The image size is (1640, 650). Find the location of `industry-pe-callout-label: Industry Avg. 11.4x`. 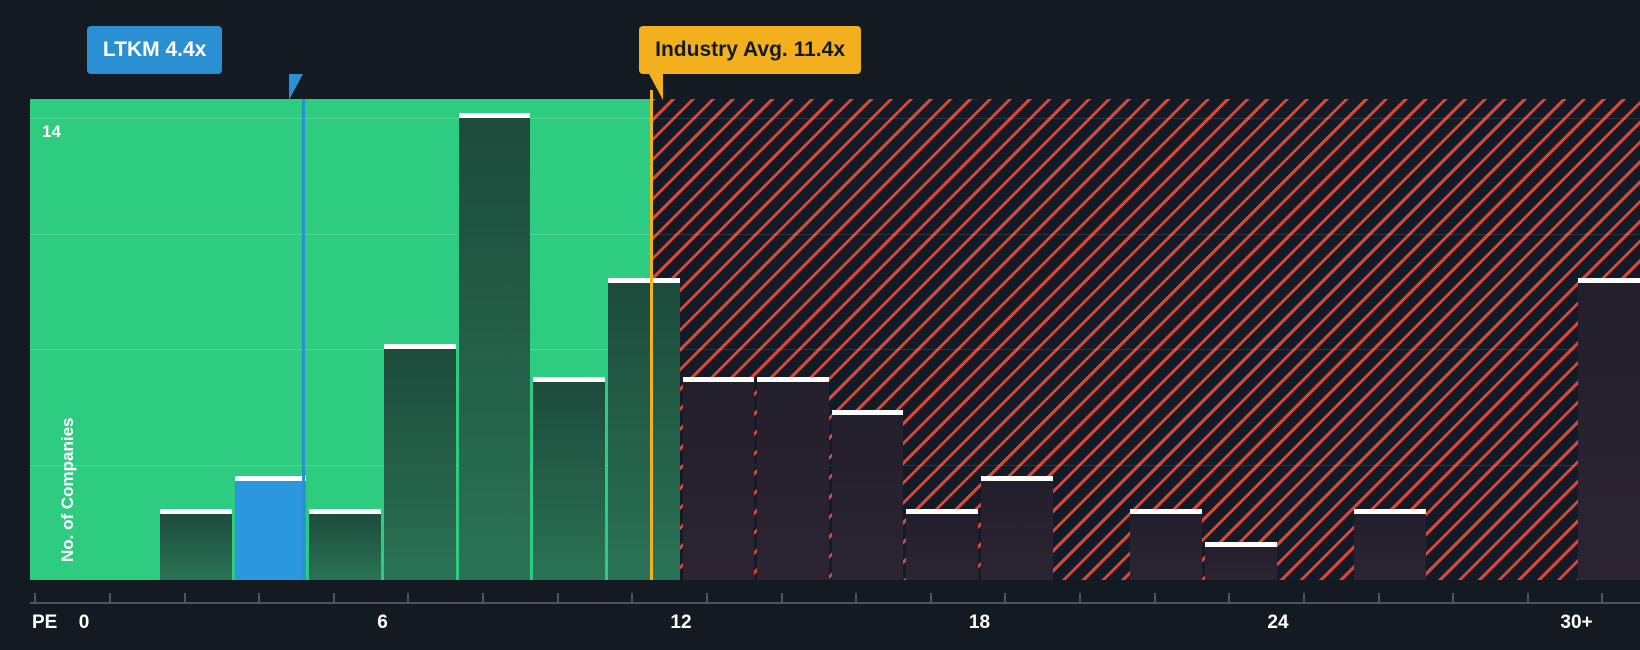

industry-pe-callout-label: Industry Avg. 11.4x is located at coordinates (750, 49).